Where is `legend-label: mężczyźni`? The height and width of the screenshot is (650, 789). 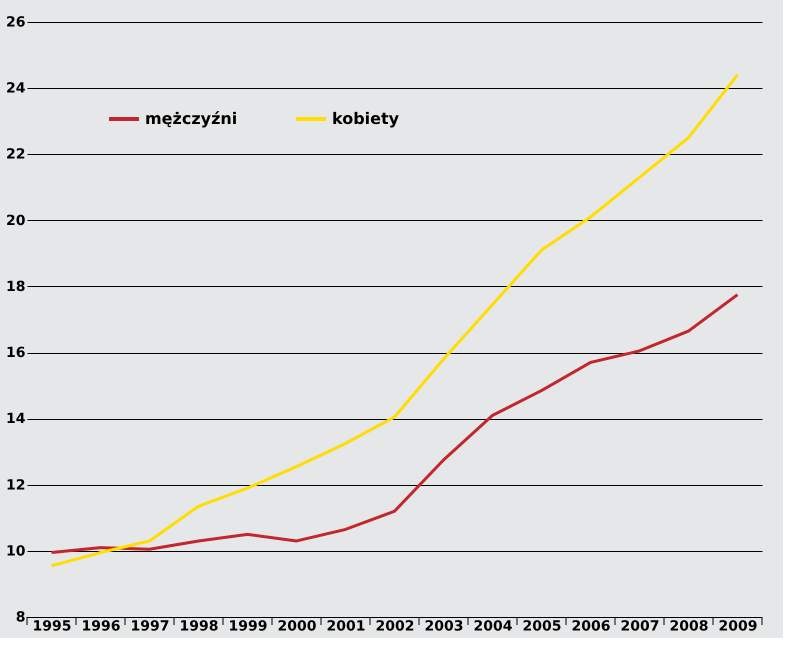 legend-label: mężczyźni is located at coordinates (191, 118).